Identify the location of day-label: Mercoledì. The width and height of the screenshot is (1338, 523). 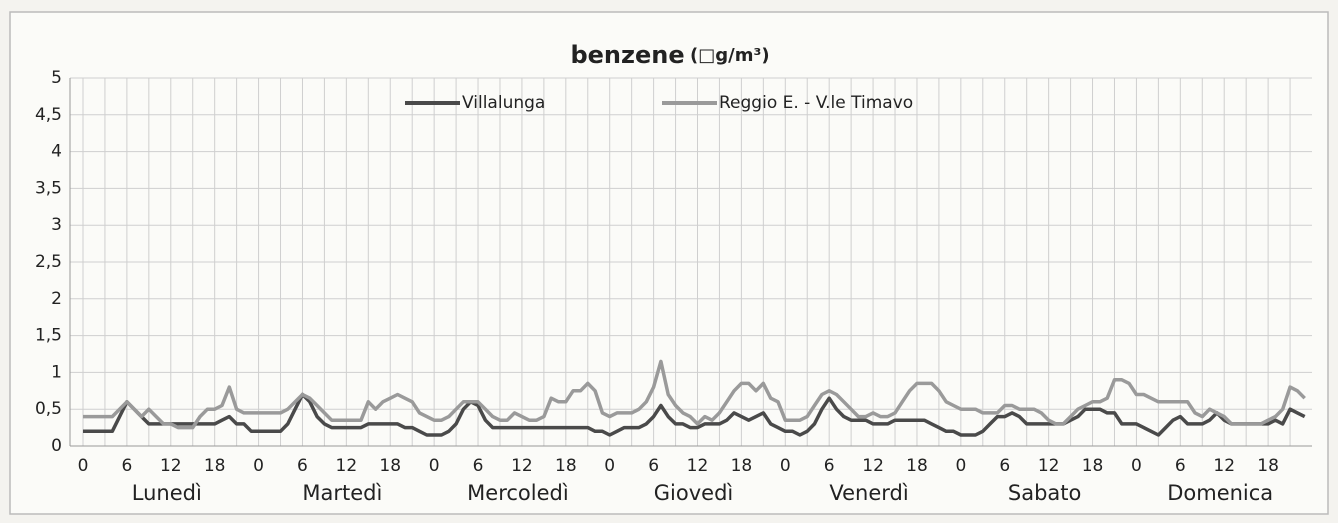
(518, 493).